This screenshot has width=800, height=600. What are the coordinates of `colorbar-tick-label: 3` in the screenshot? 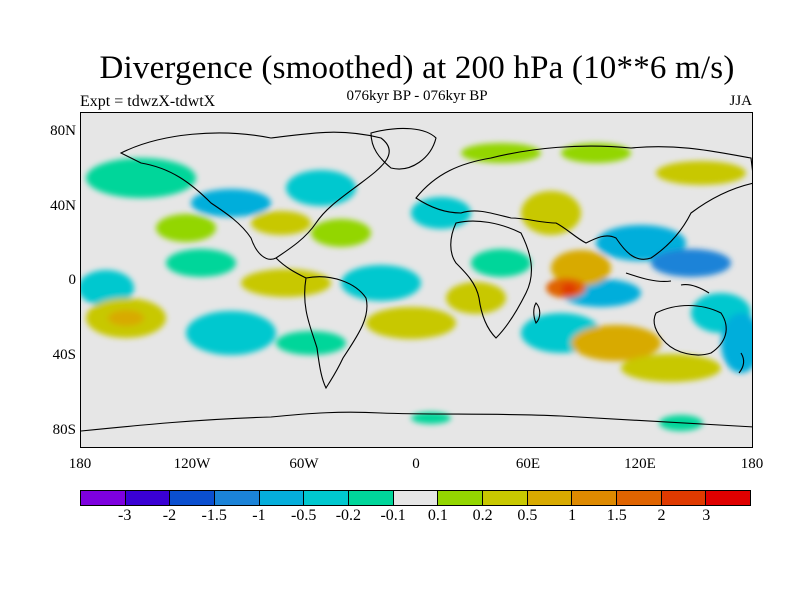 It's located at (706, 515).